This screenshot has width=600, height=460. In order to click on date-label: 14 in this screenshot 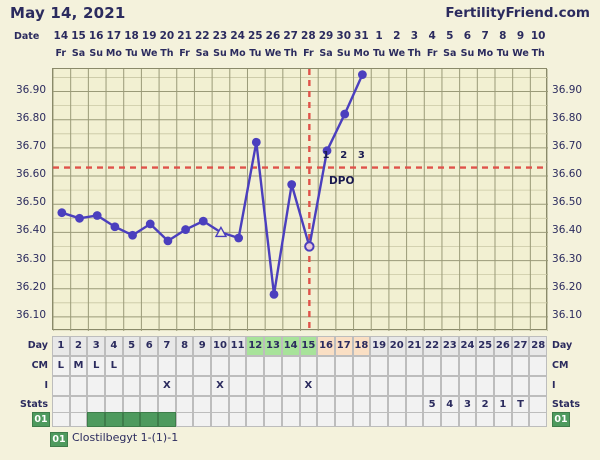, I will do `click(61, 36)`.